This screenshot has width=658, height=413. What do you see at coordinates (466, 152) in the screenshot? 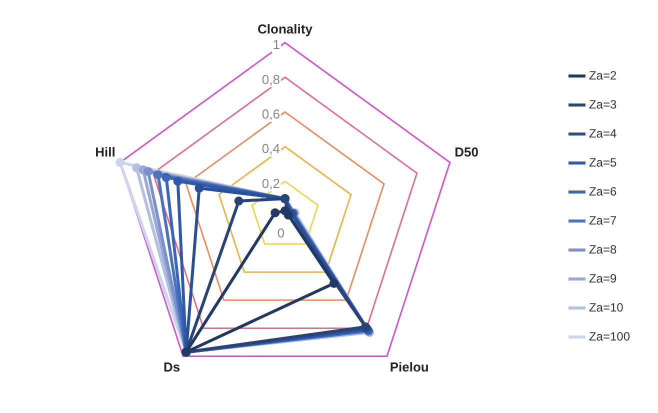
I see `spoke-label: D50` at bounding box center [466, 152].